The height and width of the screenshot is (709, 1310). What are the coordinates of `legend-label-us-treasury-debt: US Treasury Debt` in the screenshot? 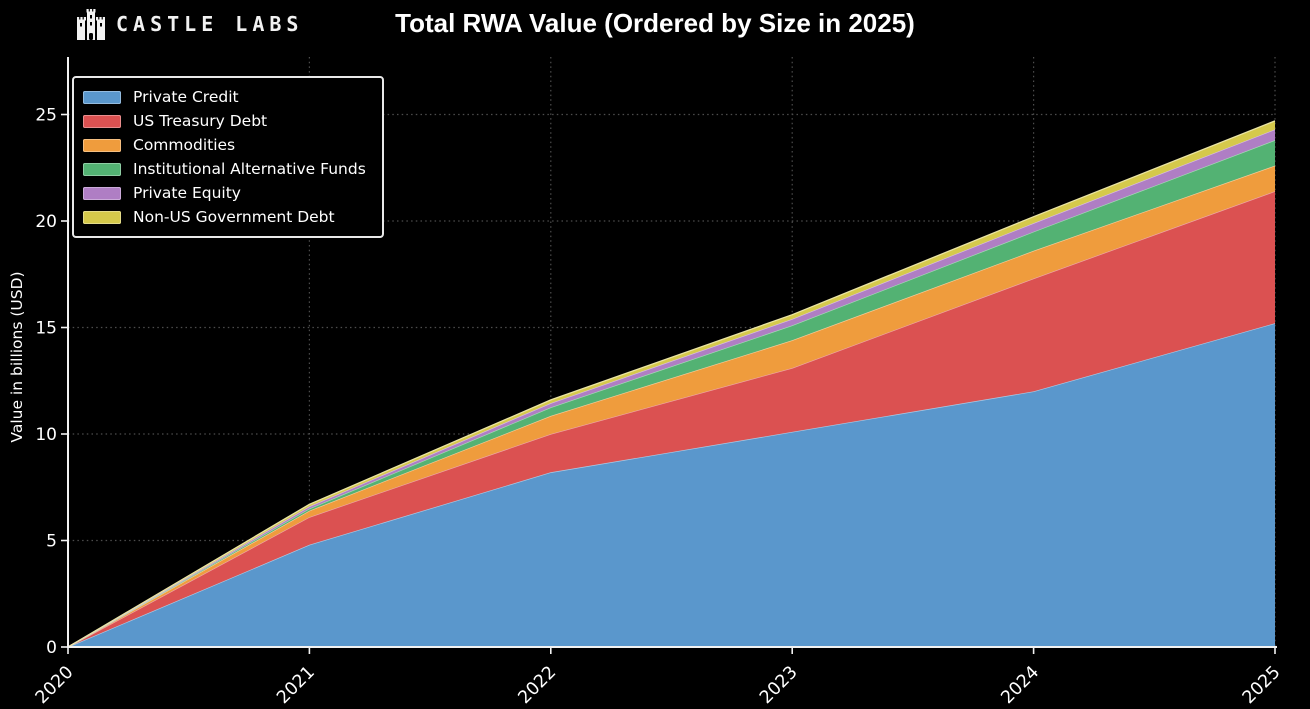 It's located at (200, 121).